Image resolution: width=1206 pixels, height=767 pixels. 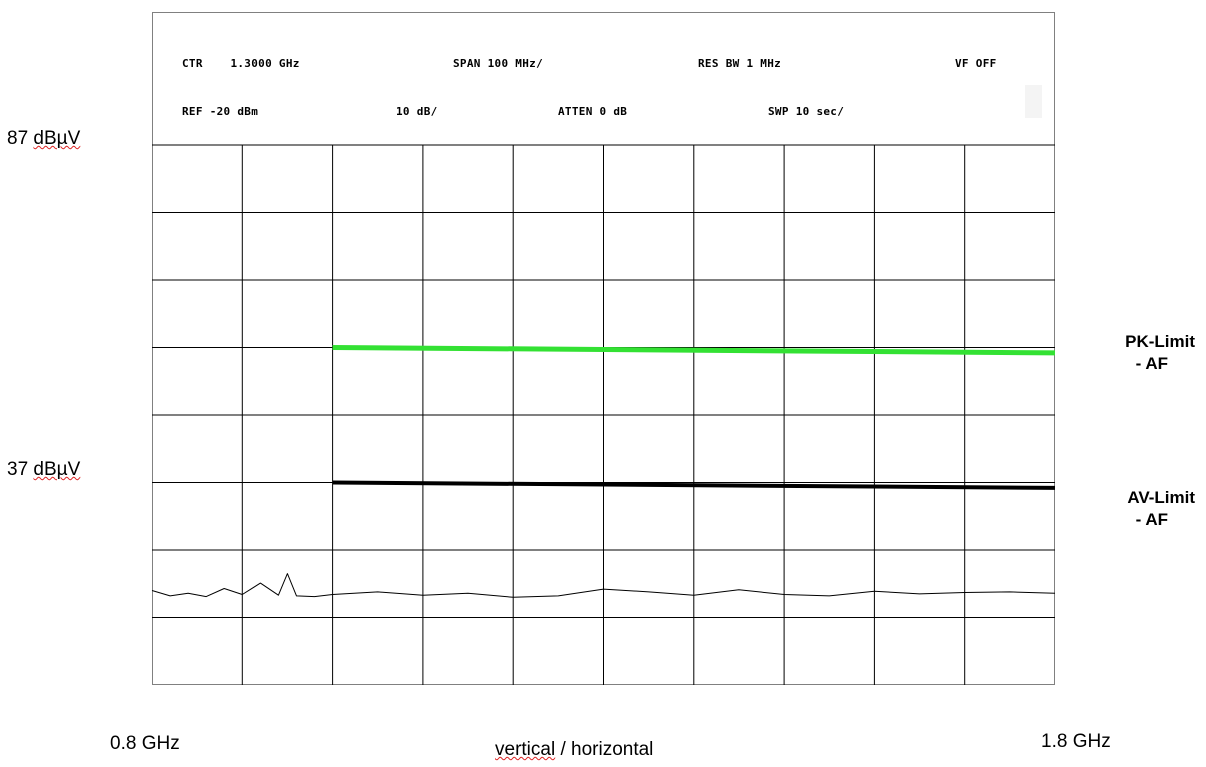 What do you see at coordinates (806, 111) in the screenshot?
I see `header-sweep-time: SWP 10 sec/` at bounding box center [806, 111].